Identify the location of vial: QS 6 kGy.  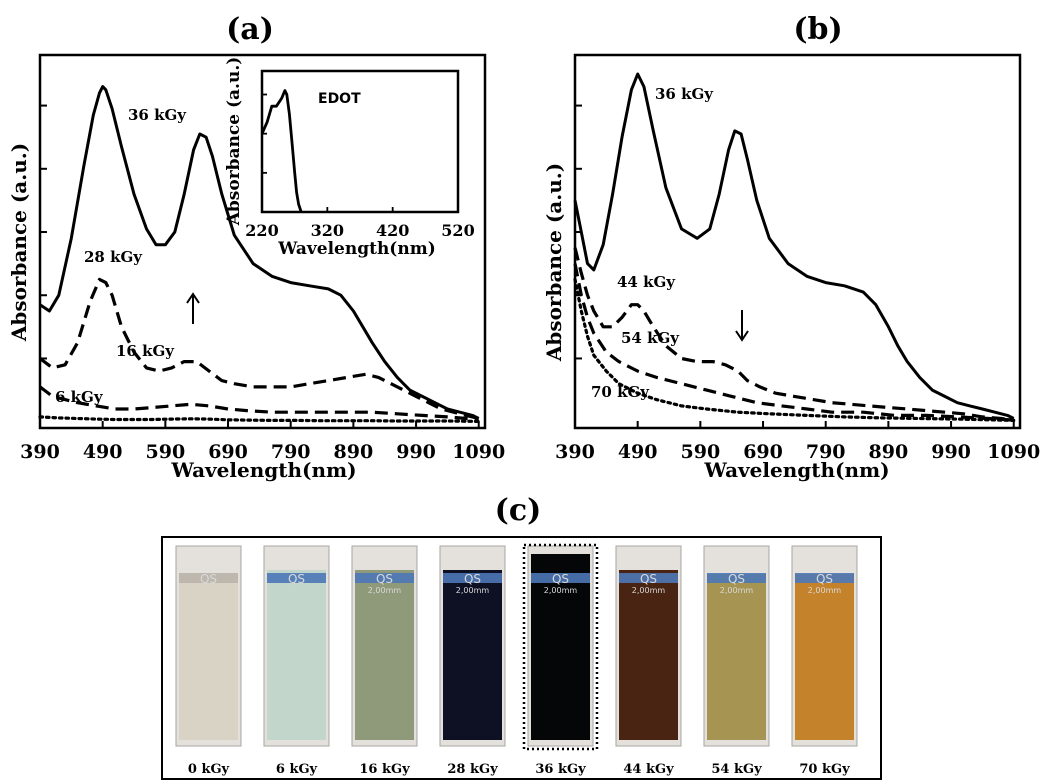
(296, 661).